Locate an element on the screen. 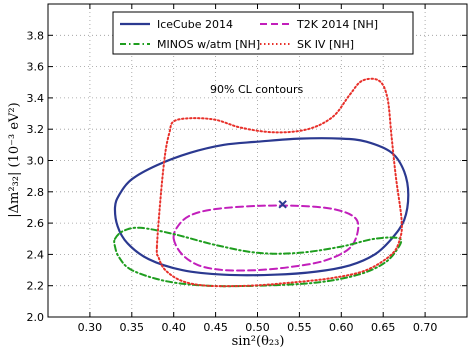  x-tick-label: 0.30 is located at coordinates (90, 327).